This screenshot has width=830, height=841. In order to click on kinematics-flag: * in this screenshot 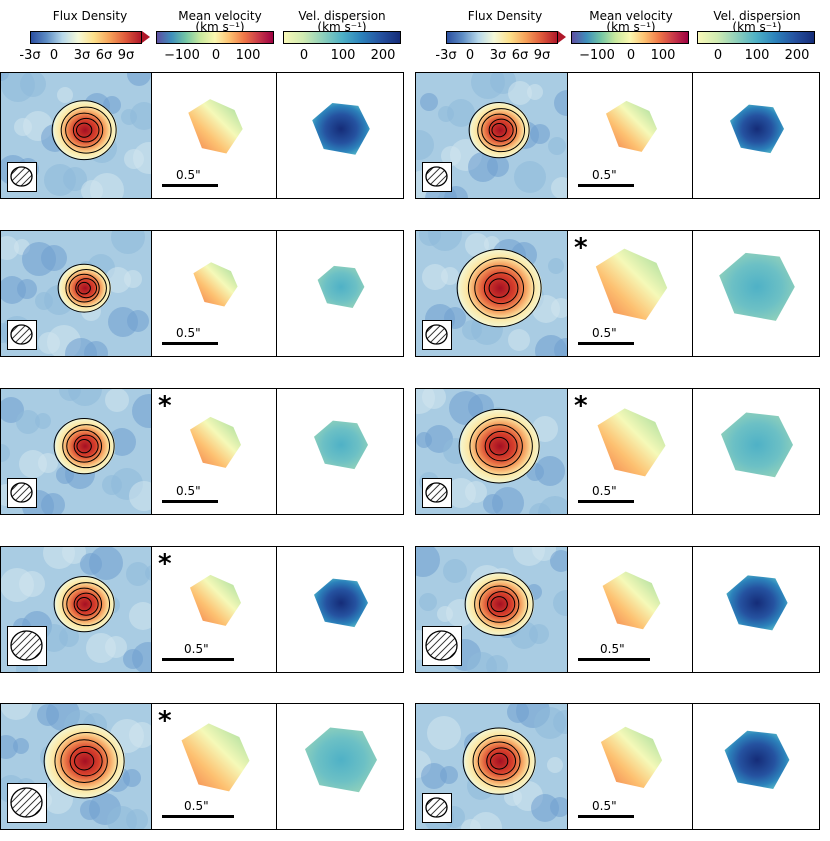, I will do `click(581, 248)`.